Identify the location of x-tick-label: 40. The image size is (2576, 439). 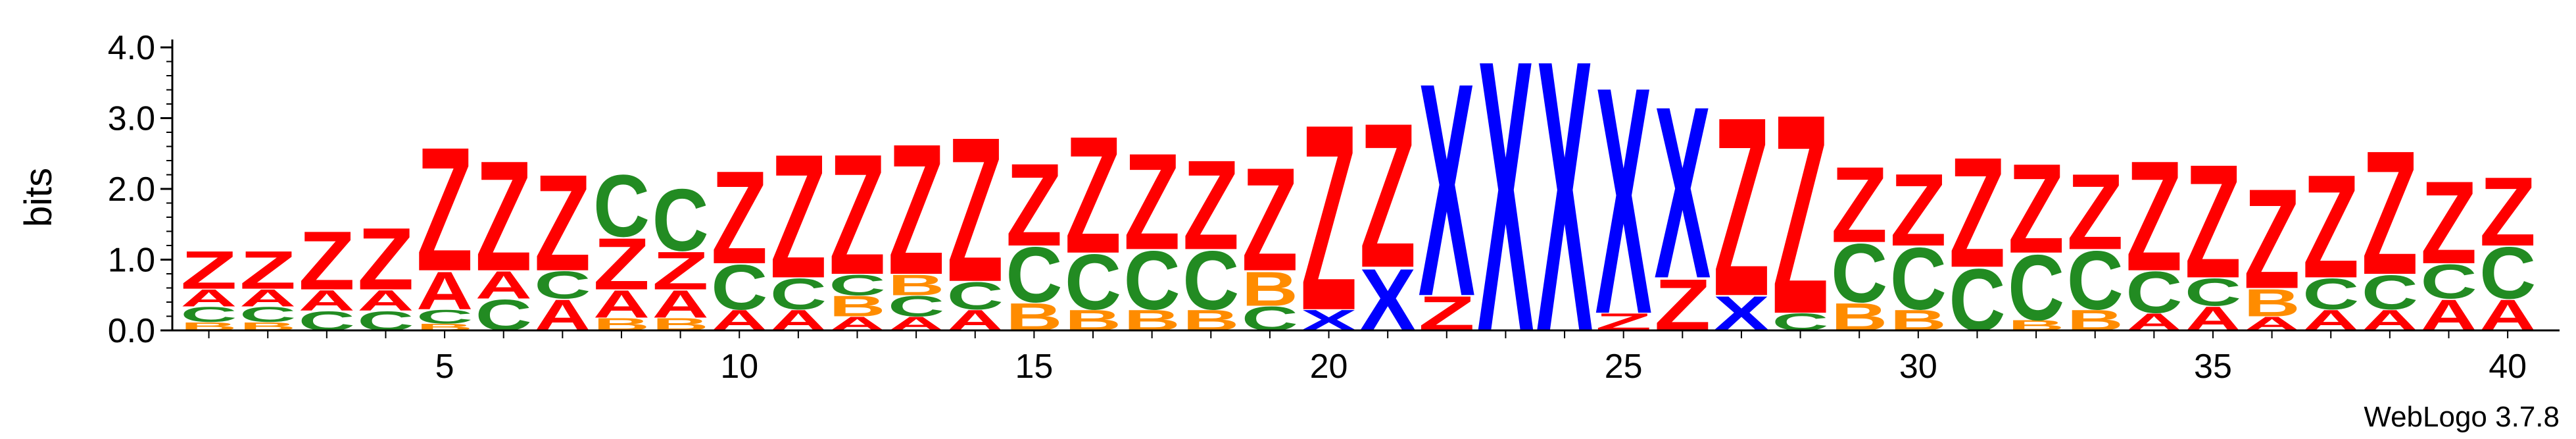
(2508, 367).